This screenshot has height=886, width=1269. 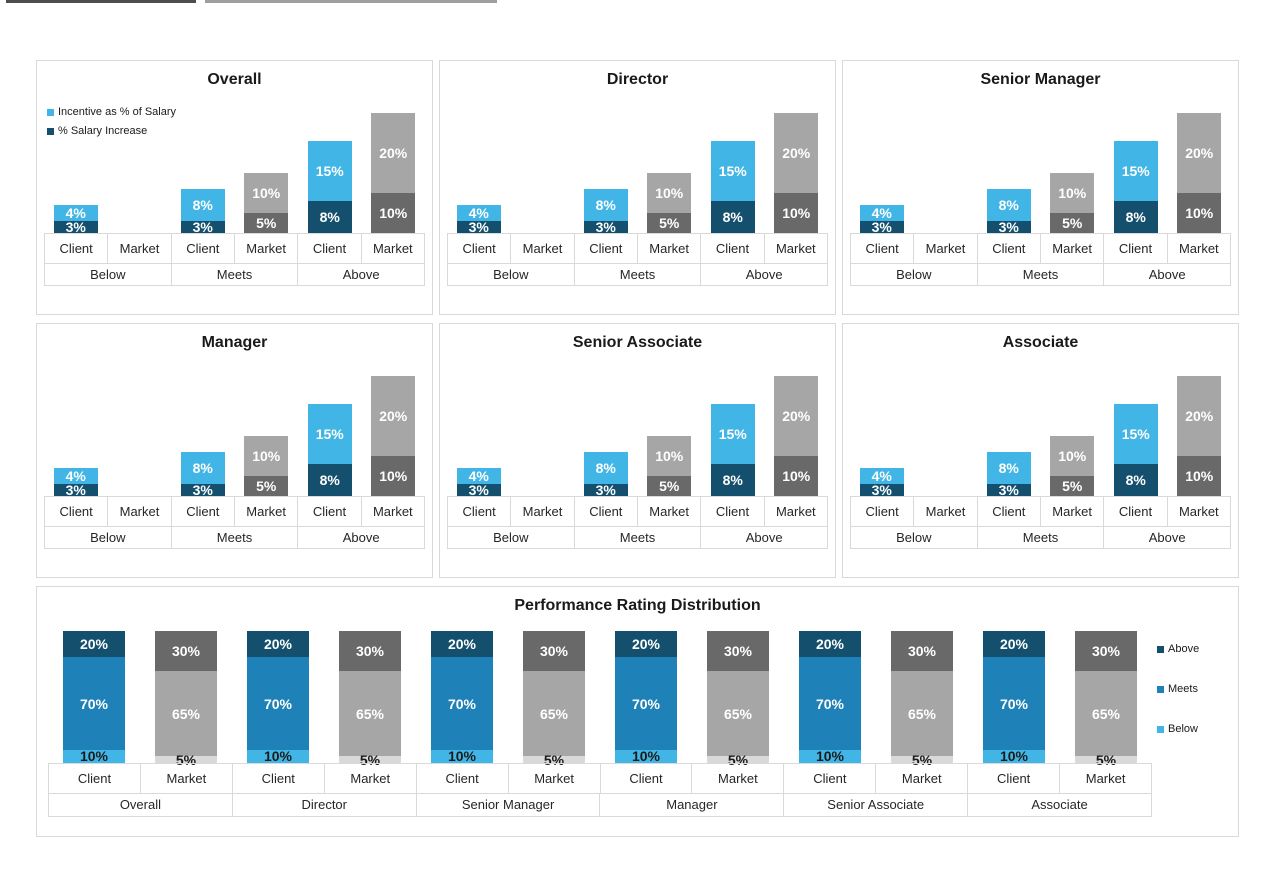 What do you see at coordinates (922, 713) in the screenshot?
I see `bar-value-label: 65%` at bounding box center [922, 713].